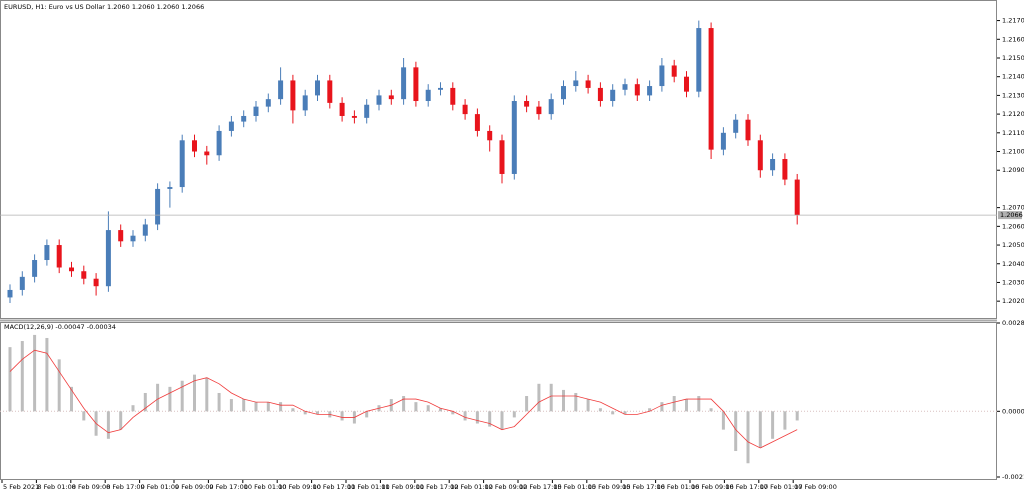  Describe the element at coordinates (1013, 477) in the screenshot. I see `y-tick-label: -0.00215` at that location.